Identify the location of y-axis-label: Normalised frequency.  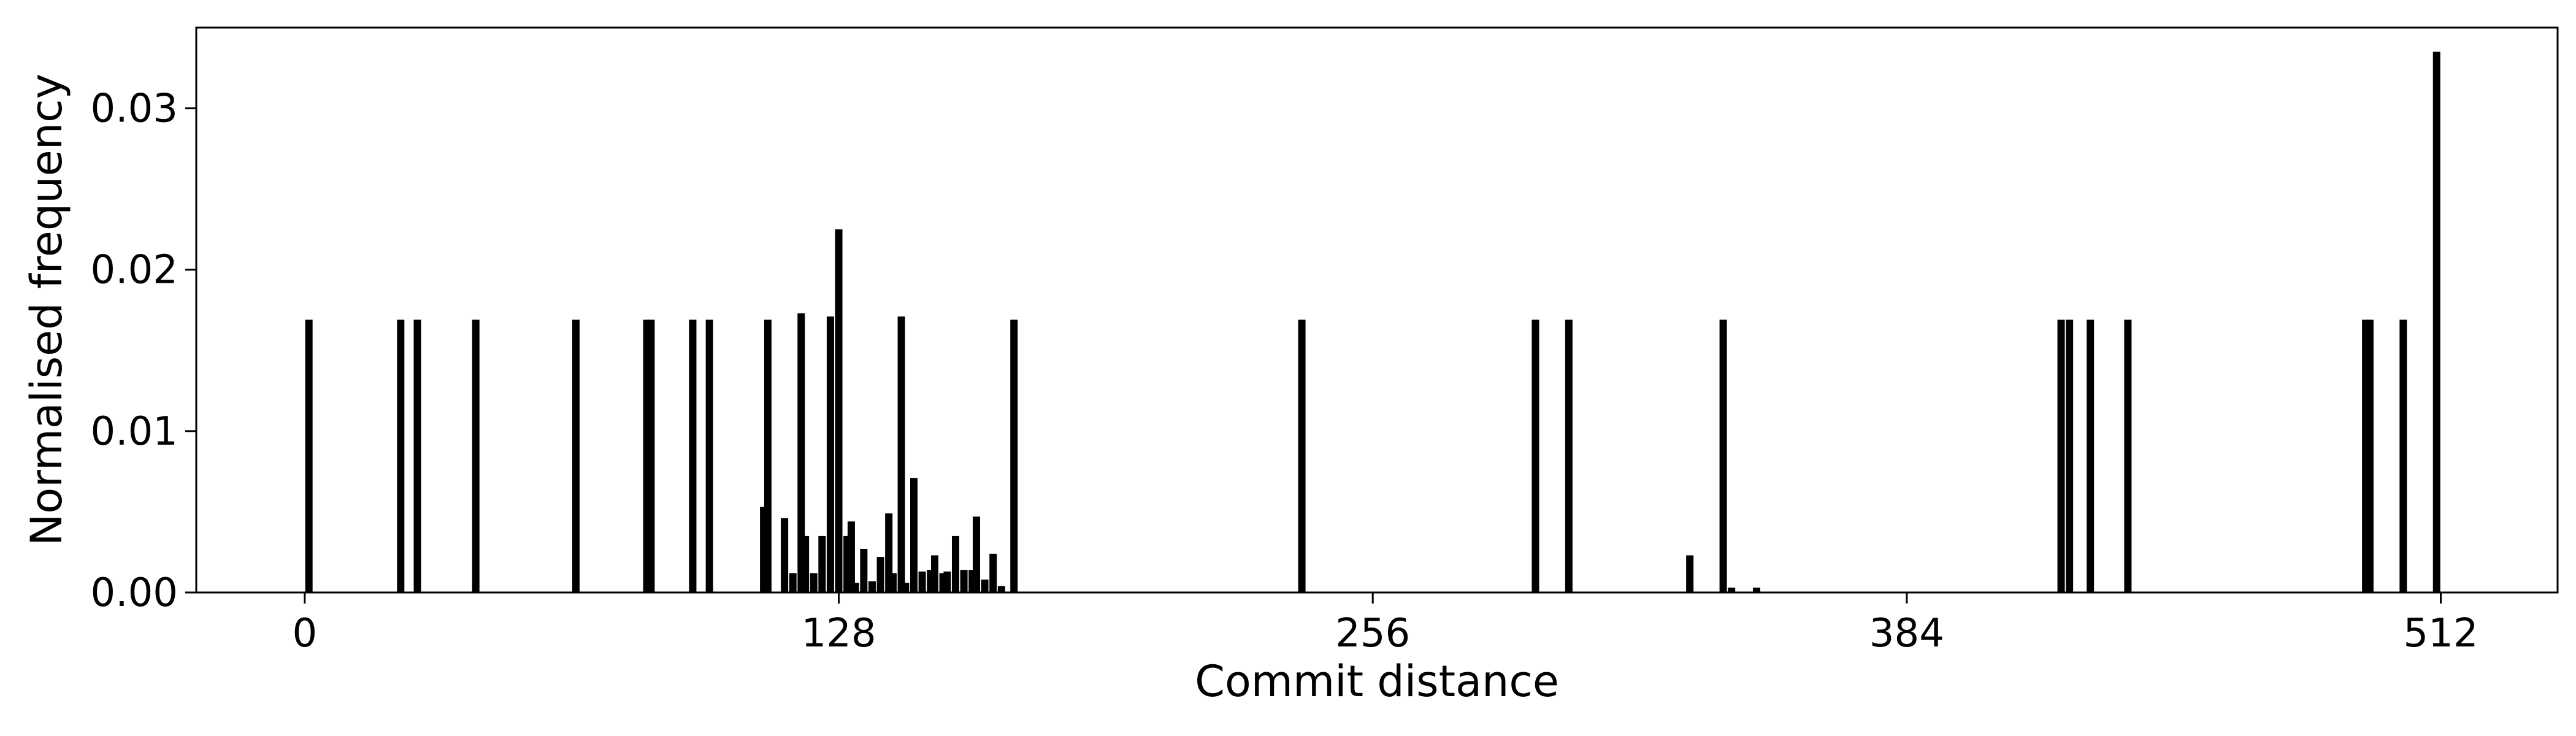
(46, 310).